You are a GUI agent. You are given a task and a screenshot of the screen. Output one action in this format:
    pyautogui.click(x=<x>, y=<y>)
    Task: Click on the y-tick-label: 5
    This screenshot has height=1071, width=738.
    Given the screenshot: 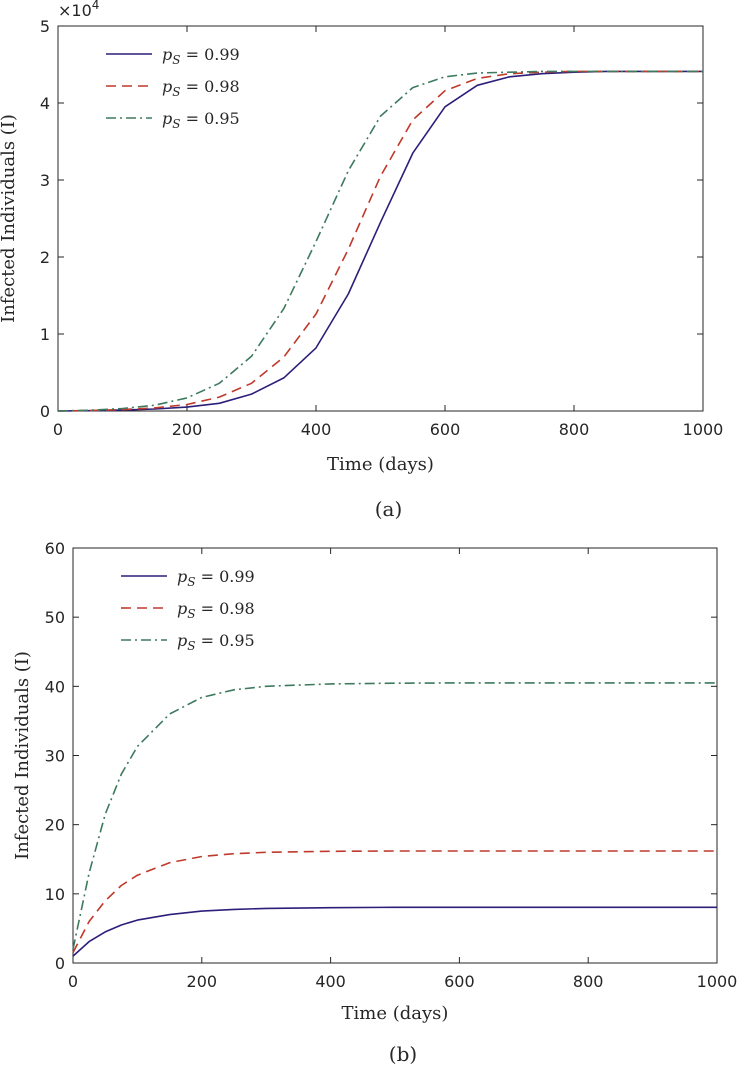 What is the action you would take?
    pyautogui.click(x=45, y=26)
    